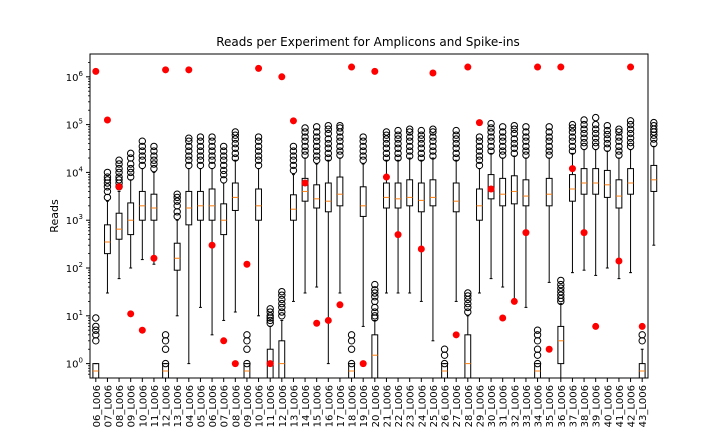 This screenshot has width=720, height=432. What do you see at coordinates (539, 406) in the screenshot?
I see `x-tick-label-38: 34_L006` at bounding box center [539, 406].